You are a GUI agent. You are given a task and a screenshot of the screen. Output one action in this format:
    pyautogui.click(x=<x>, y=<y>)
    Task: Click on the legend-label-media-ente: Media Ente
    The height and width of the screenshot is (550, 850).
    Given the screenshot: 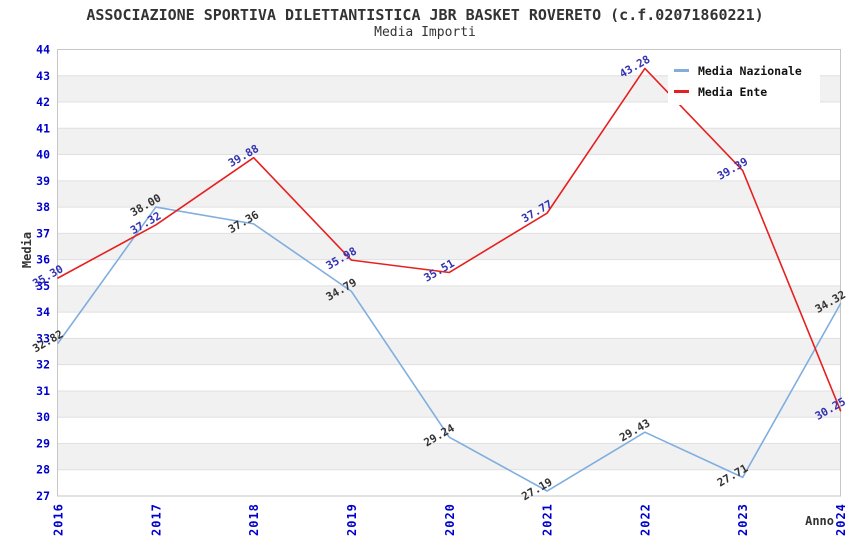 What is the action you would take?
    pyautogui.click(x=733, y=91)
    